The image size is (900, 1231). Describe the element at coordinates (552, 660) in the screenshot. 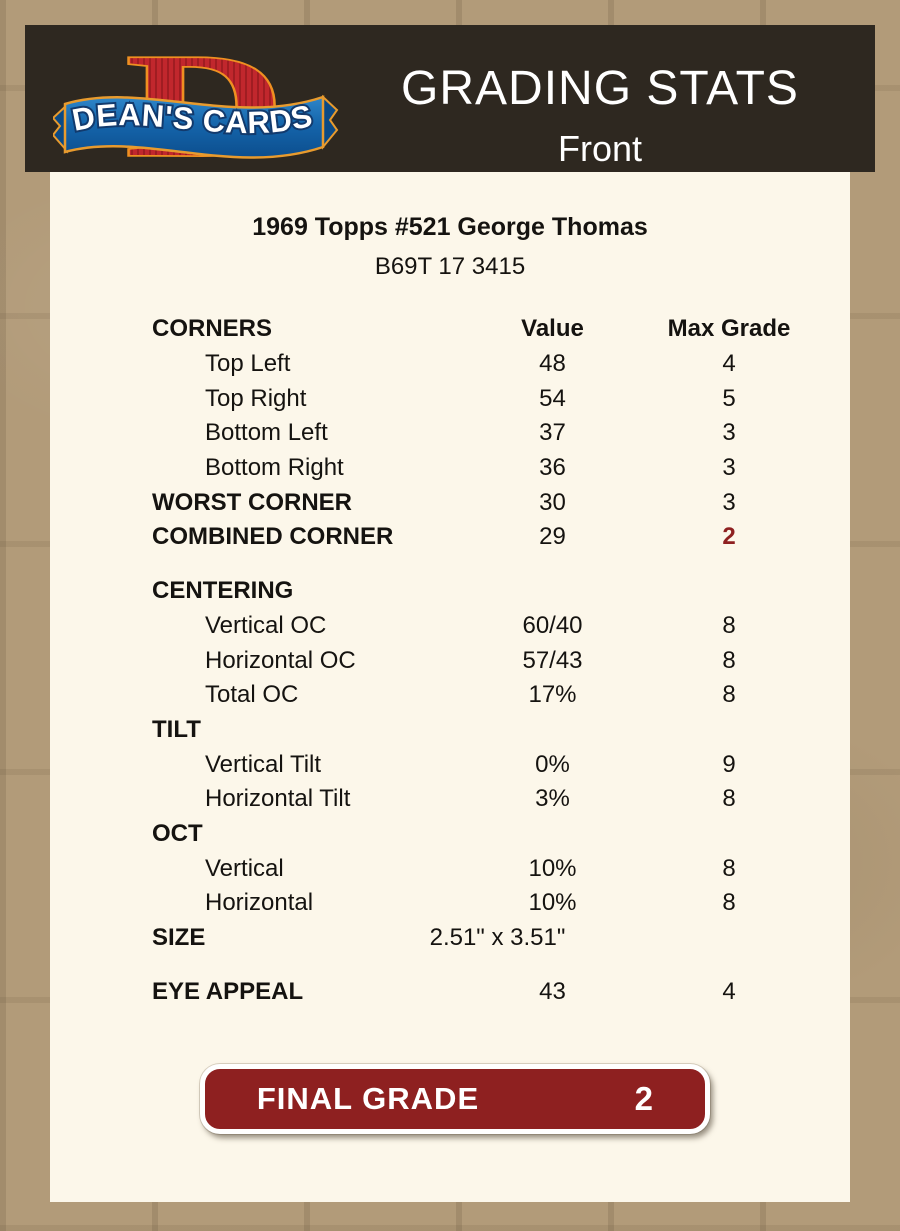

I see `row-value: 57/43` at that location.